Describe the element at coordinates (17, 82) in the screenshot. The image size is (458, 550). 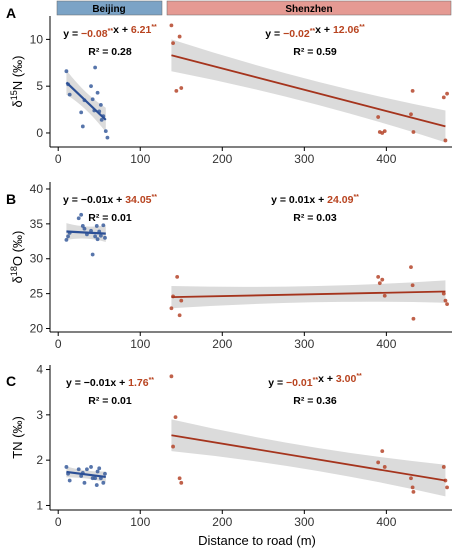
I see `y-axis-label: δ15N (‰)` at that location.